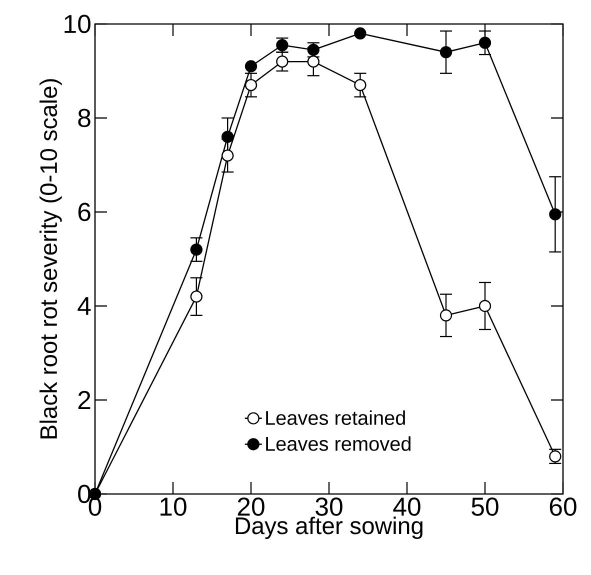 The height and width of the screenshot is (575, 591). I want to click on y-tick-label: 4, so click(84, 306).